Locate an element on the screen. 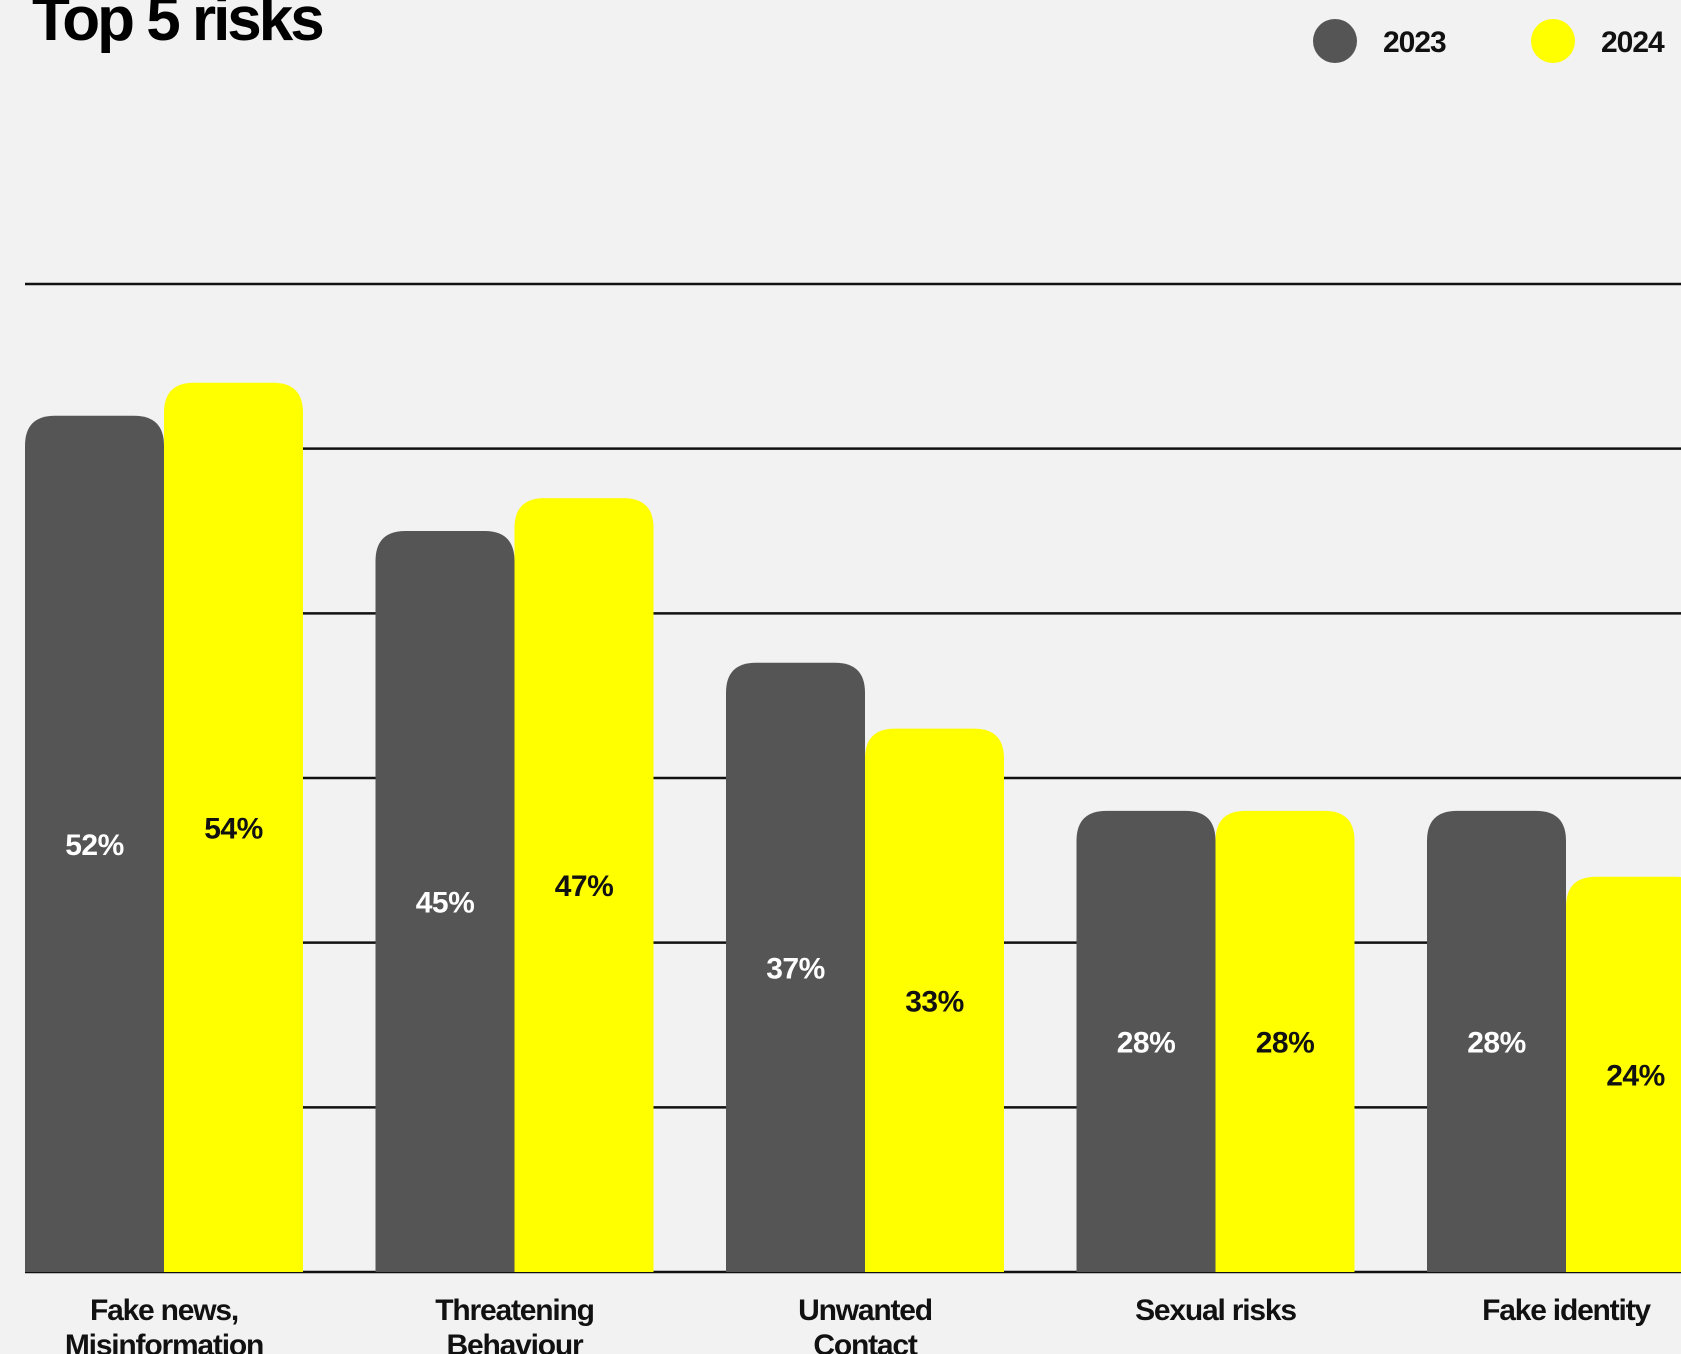 Image resolution: width=1681 pixels, height=1354 pixels. value-label-2024-2: 33% is located at coordinates (934, 1001).